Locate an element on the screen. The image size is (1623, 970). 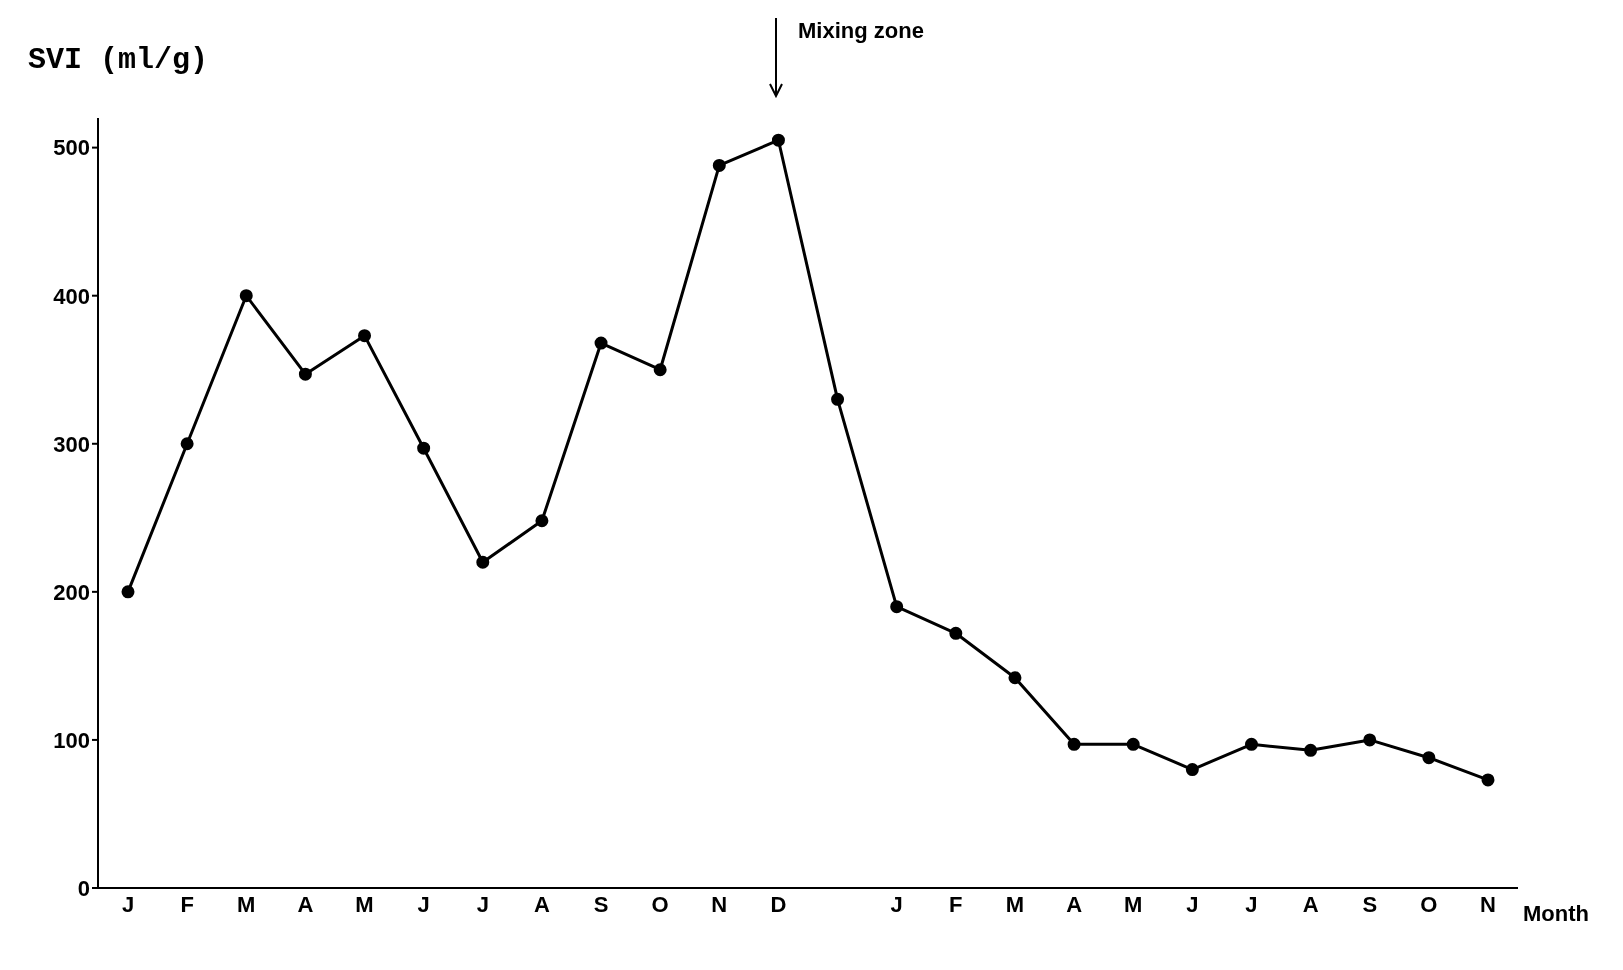
x-axis-title: Month is located at coordinates (1556, 913).